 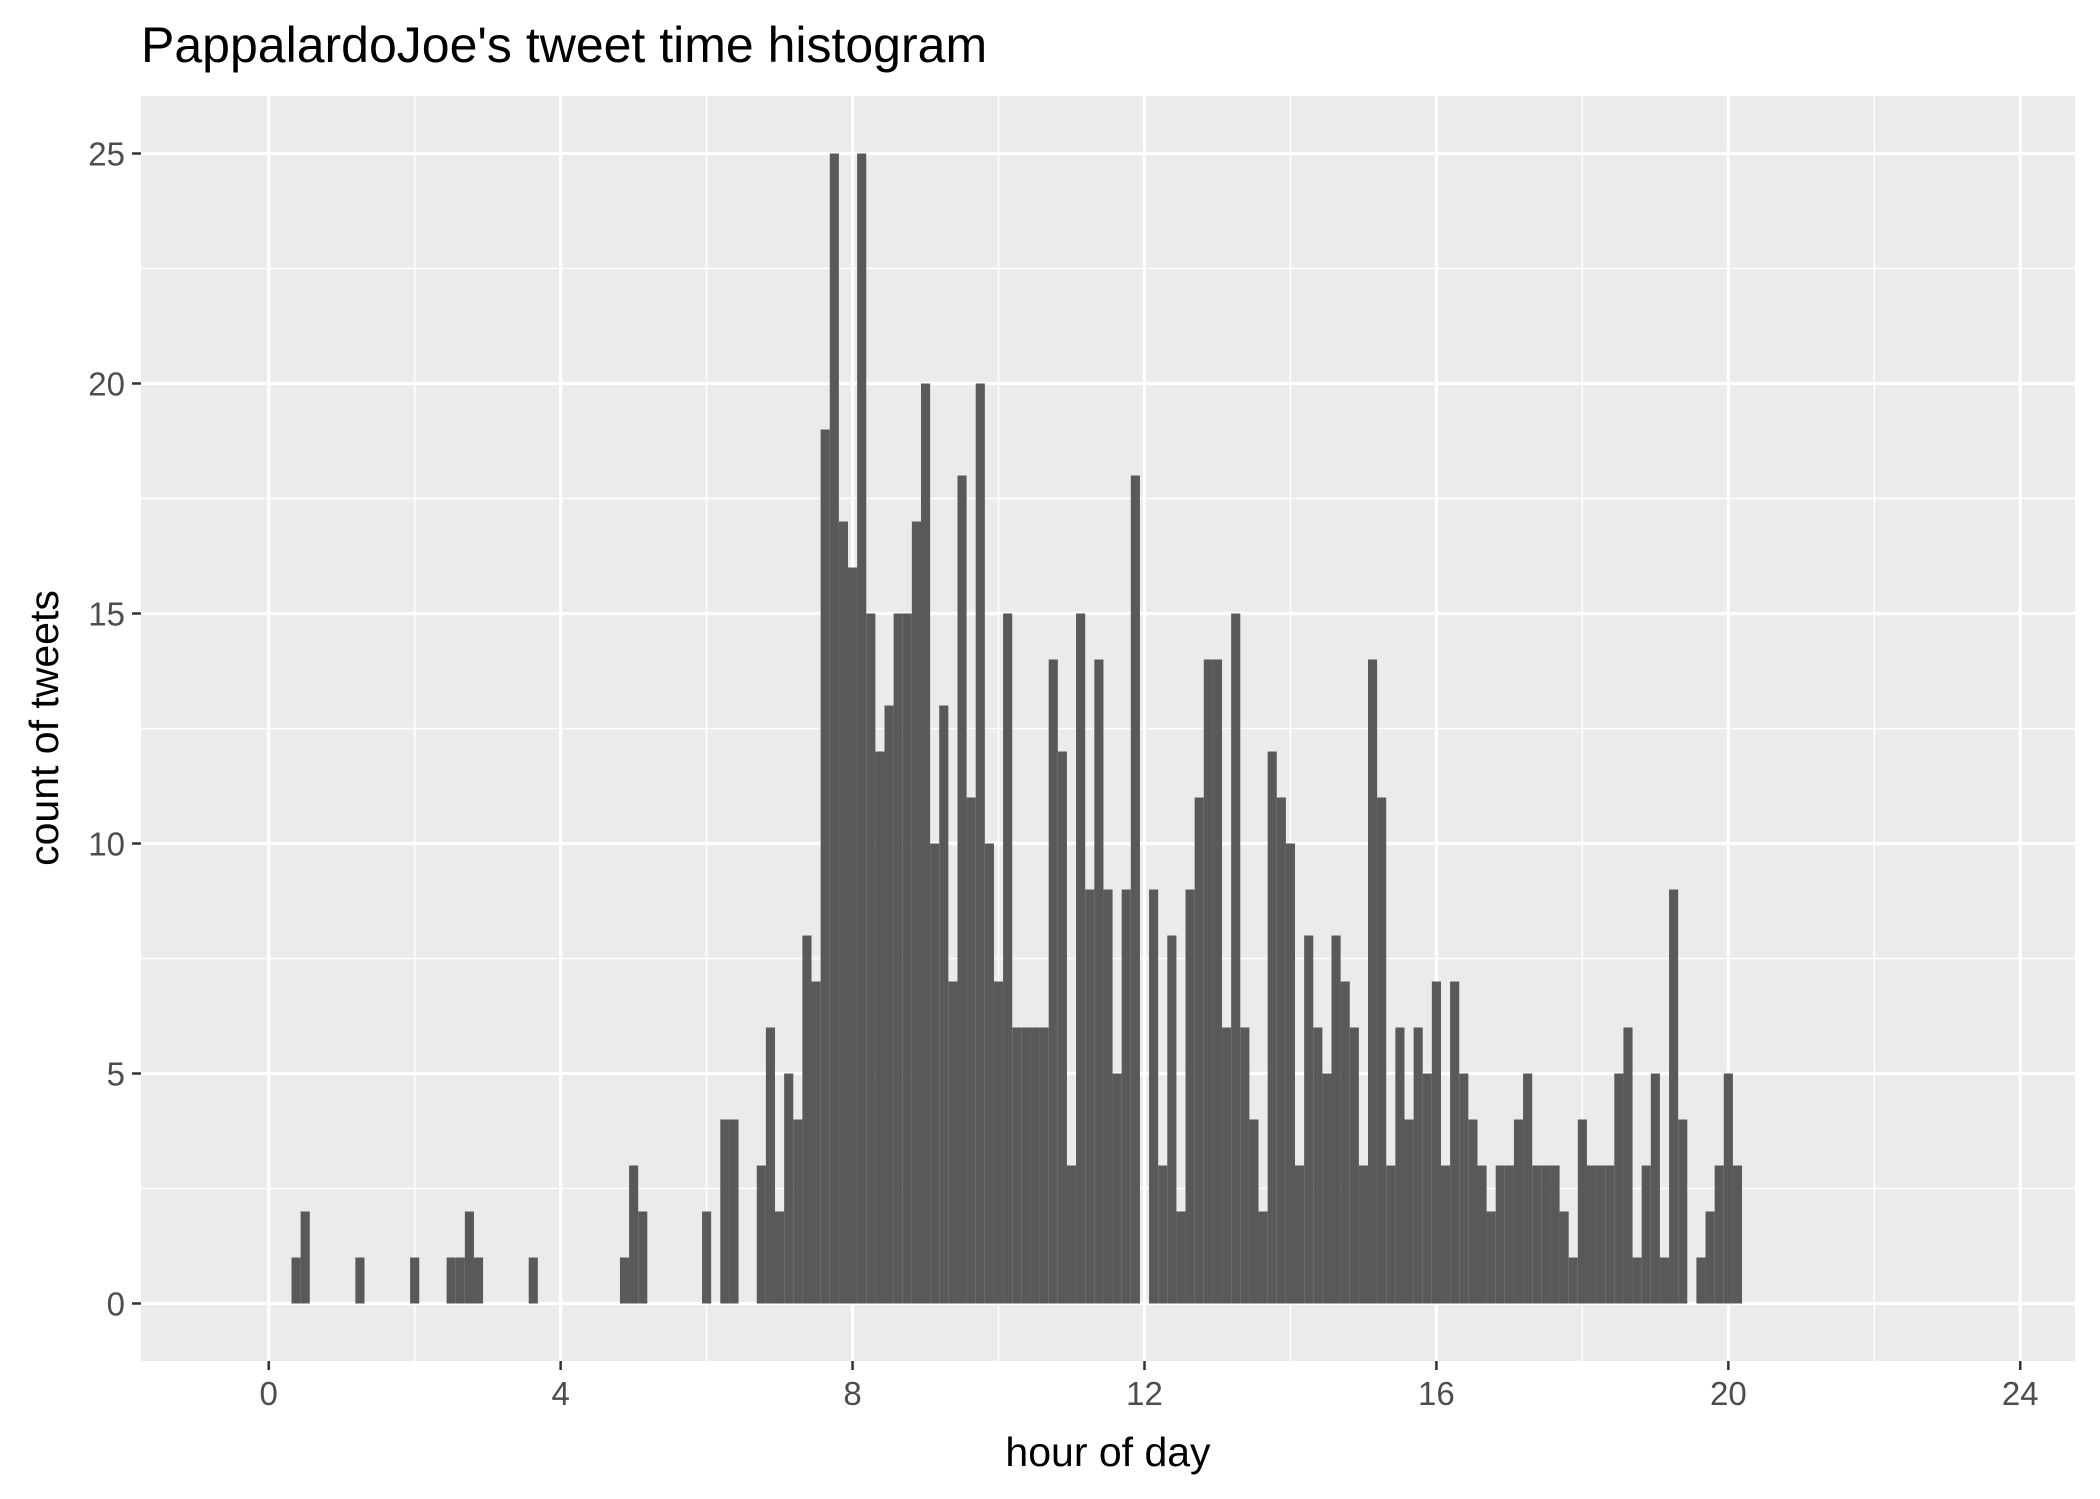 I want to click on y-tick-label: 15, so click(x=106, y=614).